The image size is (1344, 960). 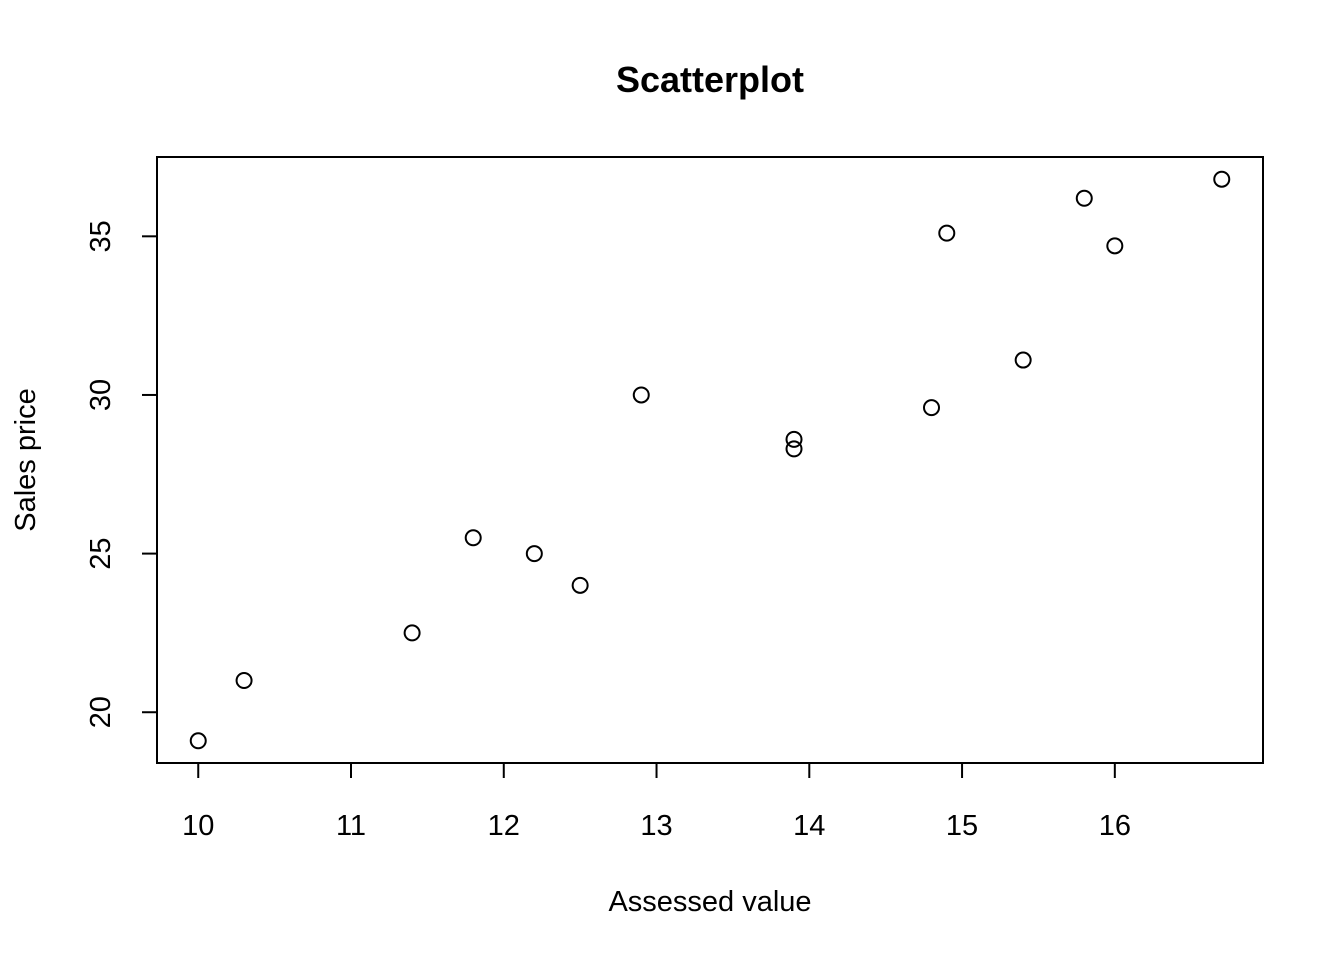 I want to click on x-axis-label: Assessed value, so click(x=709, y=902).